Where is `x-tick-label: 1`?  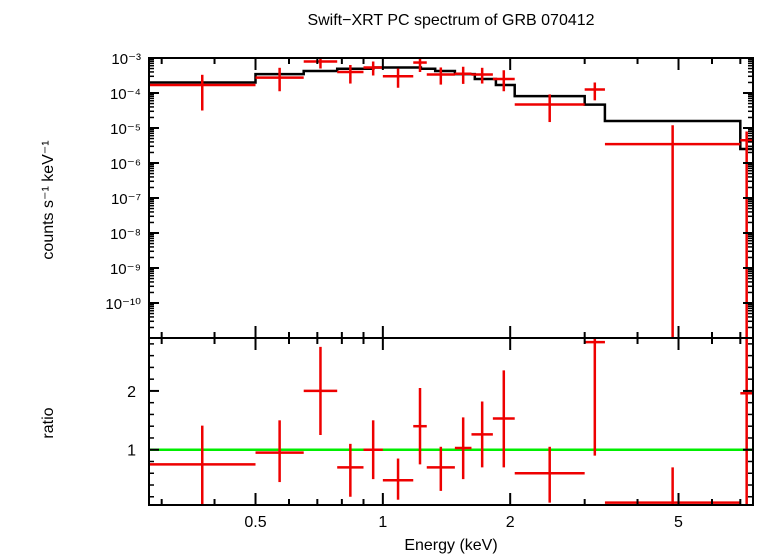 x-tick-label: 1 is located at coordinates (382, 522).